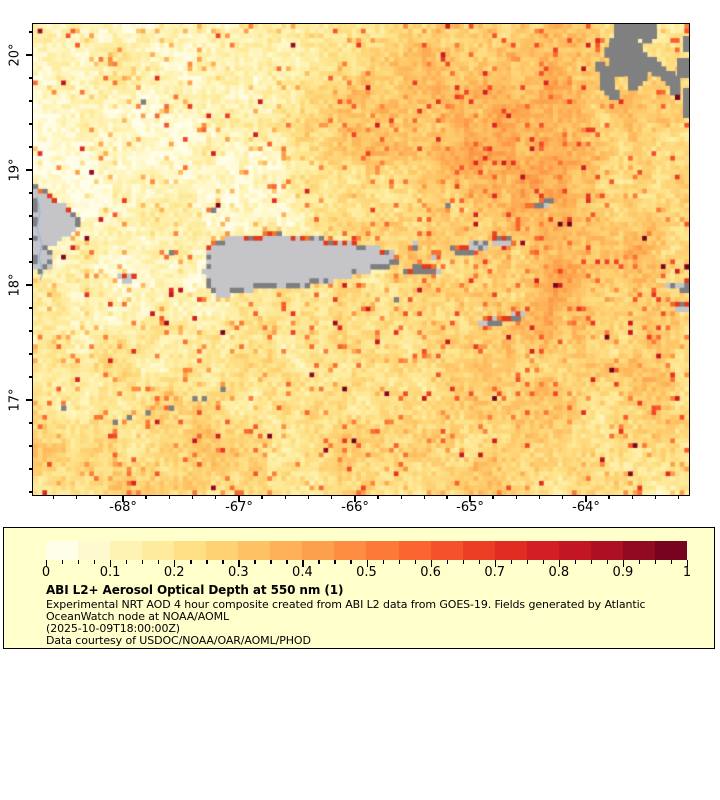 The image size is (720, 800). What do you see at coordinates (238, 572) in the screenshot?
I see `colorbar-tick-label: 0.3` at bounding box center [238, 572].